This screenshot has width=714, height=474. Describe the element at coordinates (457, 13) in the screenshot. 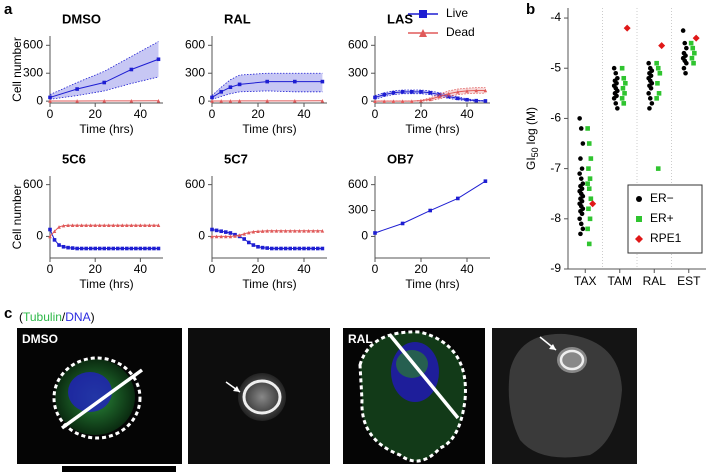

I see `legend-label: Live` at that location.